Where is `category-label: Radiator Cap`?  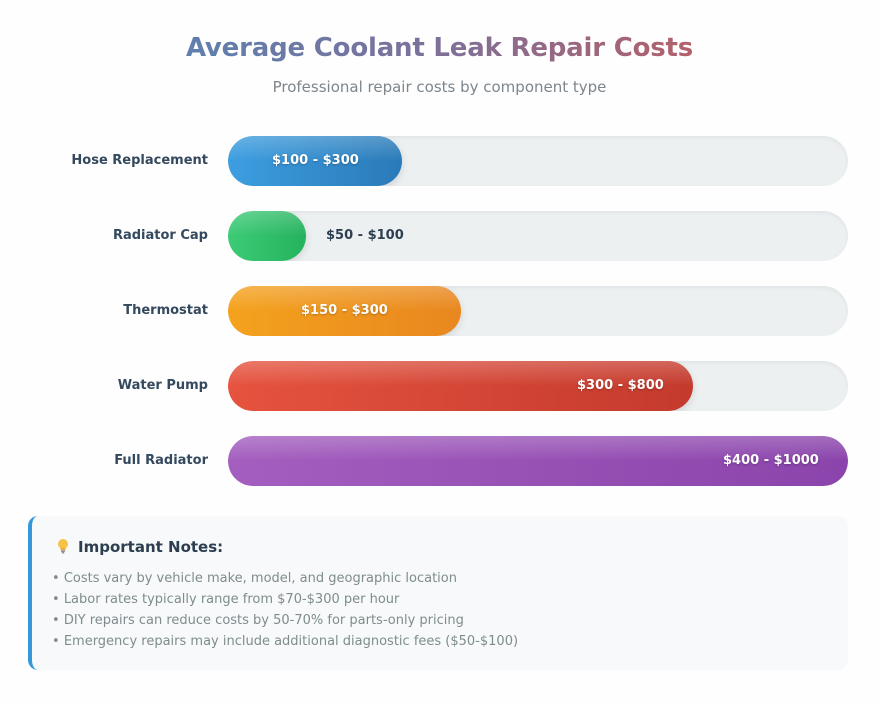
category-label: Radiator Cap is located at coordinates (160, 235).